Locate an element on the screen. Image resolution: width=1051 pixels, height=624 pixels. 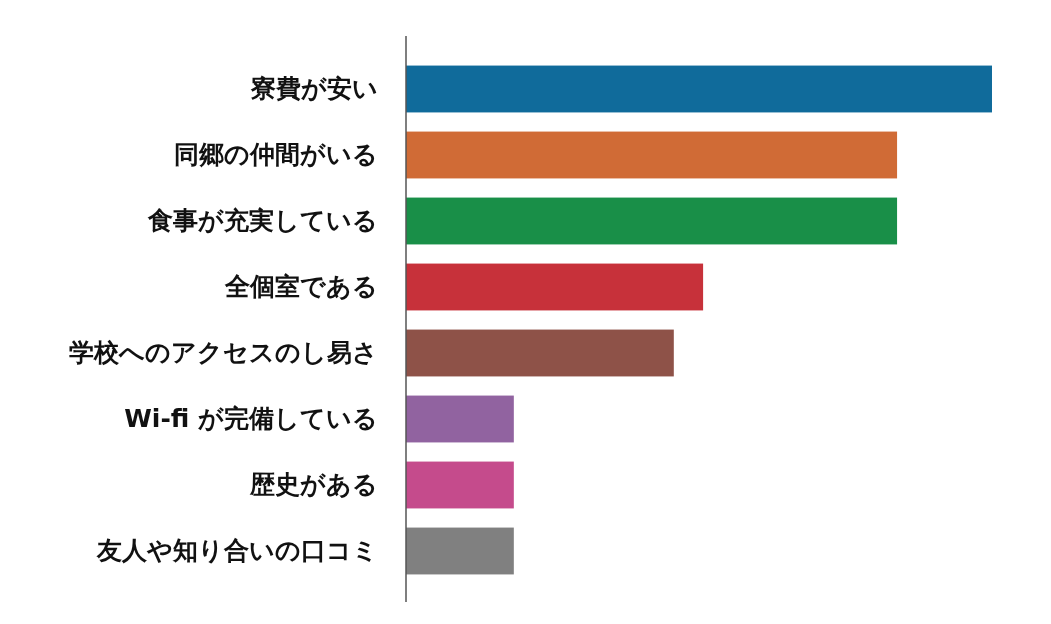
y-tick-label: 寮費が安い is located at coordinates (314, 88).